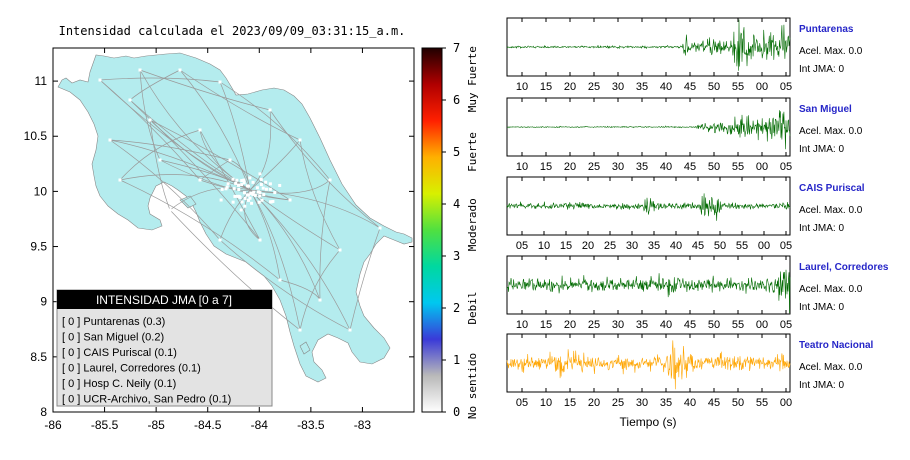  Describe the element at coordinates (113, 322) in the screenshot. I see `legend-item-0: [ 0 ] Puntarenas (0.3)` at that location.